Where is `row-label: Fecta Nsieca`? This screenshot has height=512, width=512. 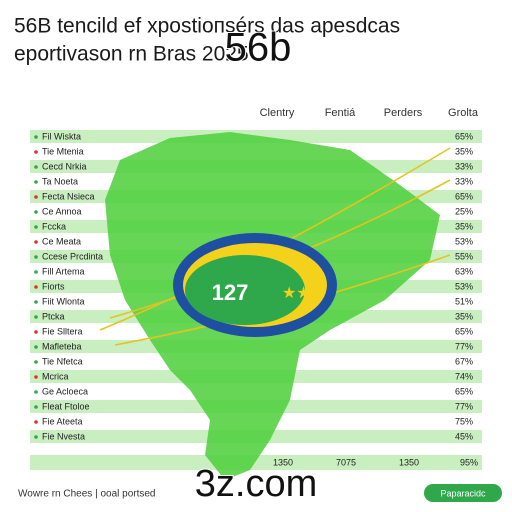 row-label: Fecta Nsieca is located at coordinates (68, 196).